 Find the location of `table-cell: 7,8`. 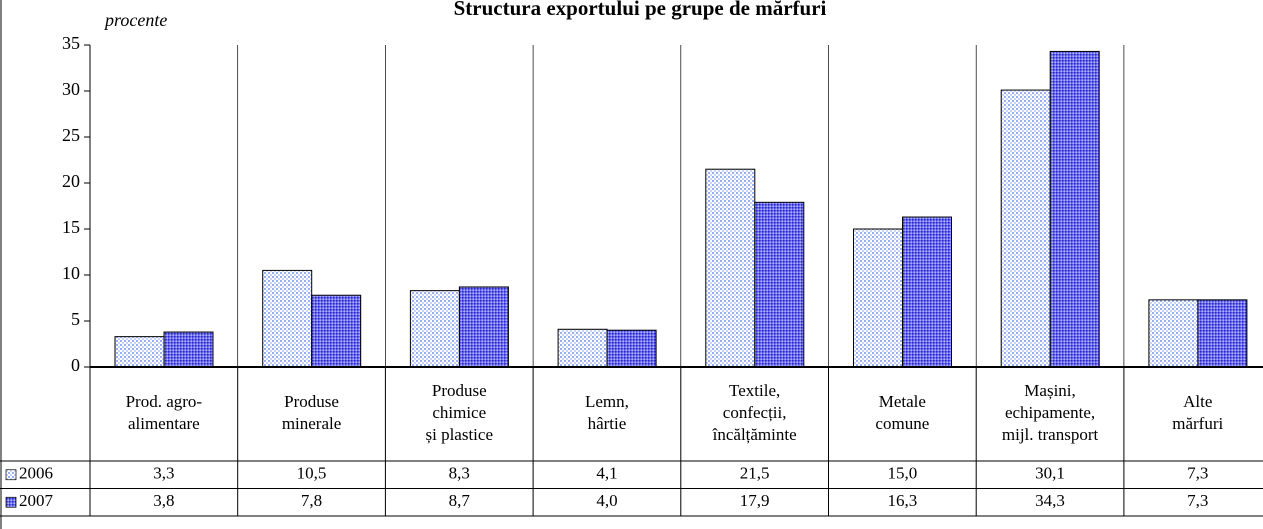

table-cell: 7,8 is located at coordinates (311, 500).